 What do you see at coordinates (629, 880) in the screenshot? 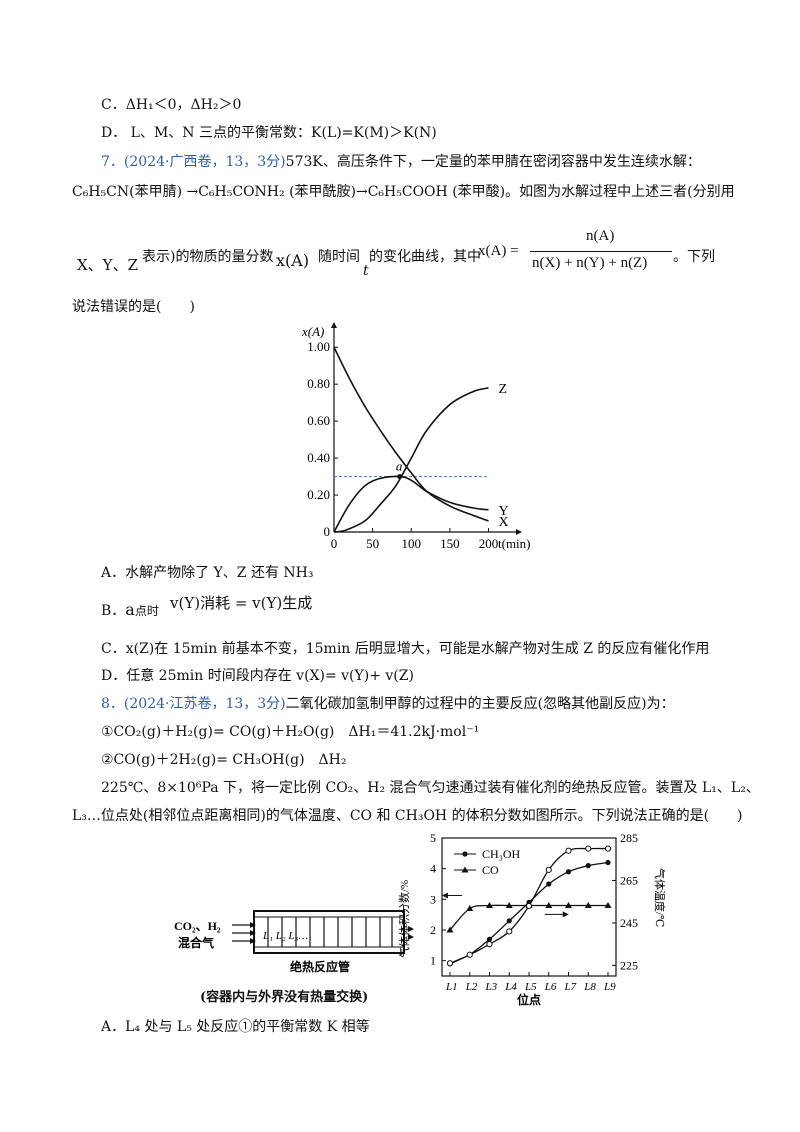
I see `y2-tick-label: 265` at bounding box center [629, 880].